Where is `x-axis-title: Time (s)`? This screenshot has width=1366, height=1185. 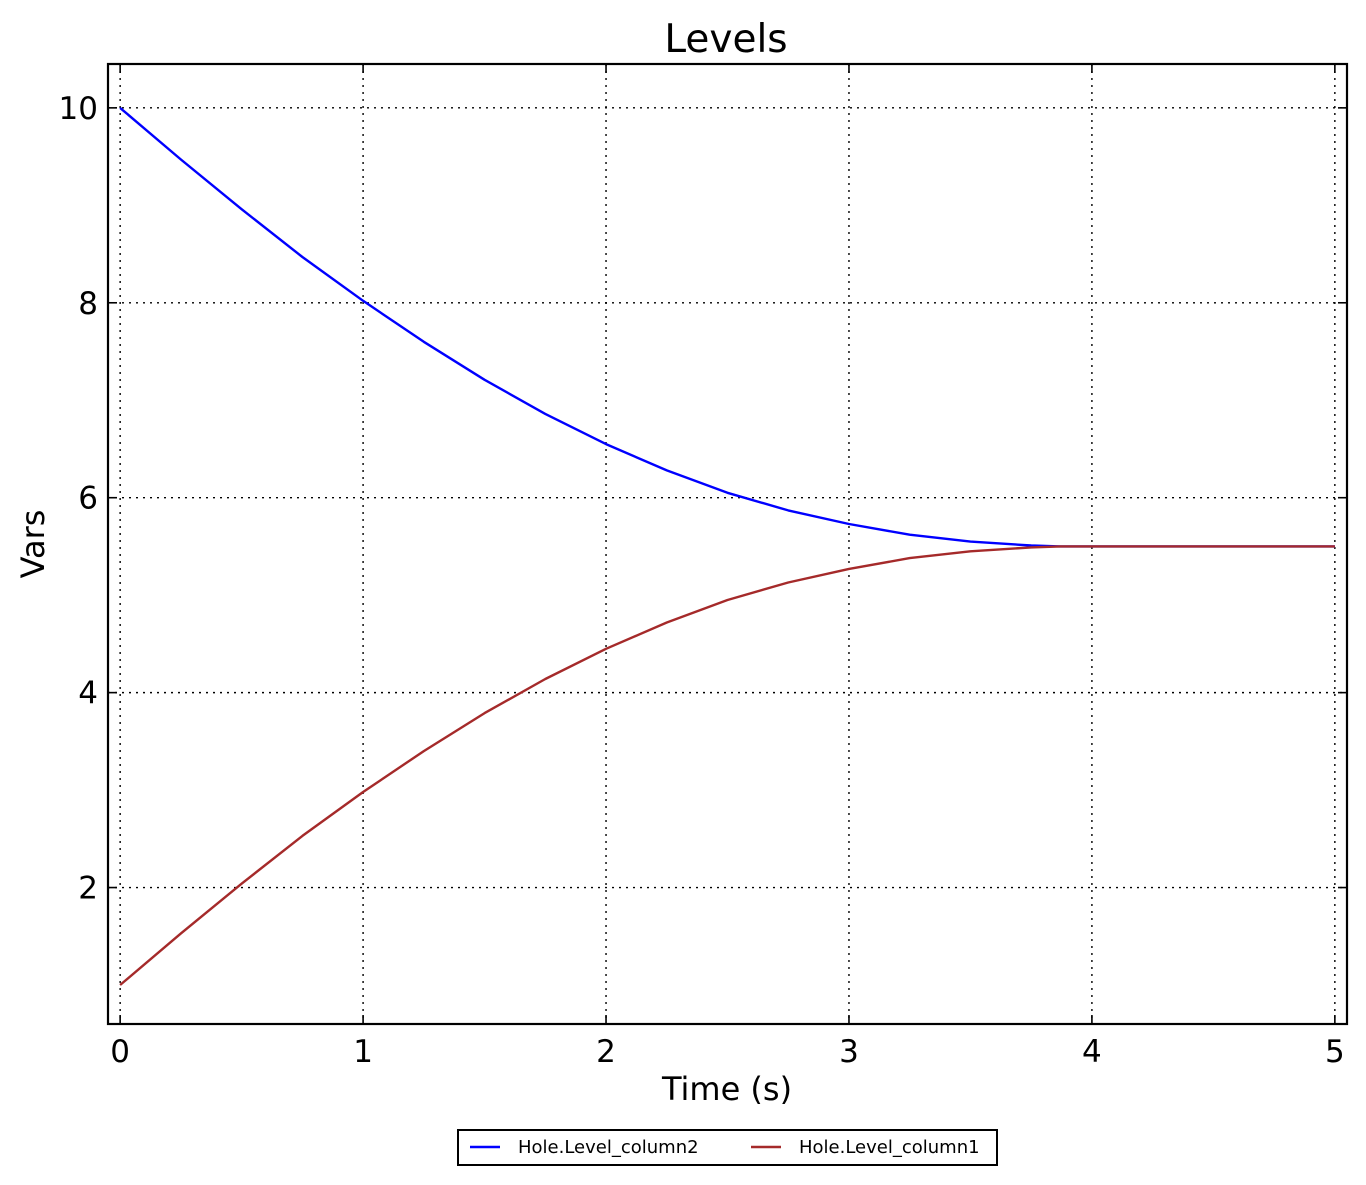
x-axis-title: Time (s) is located at coordinates (726, 1089).